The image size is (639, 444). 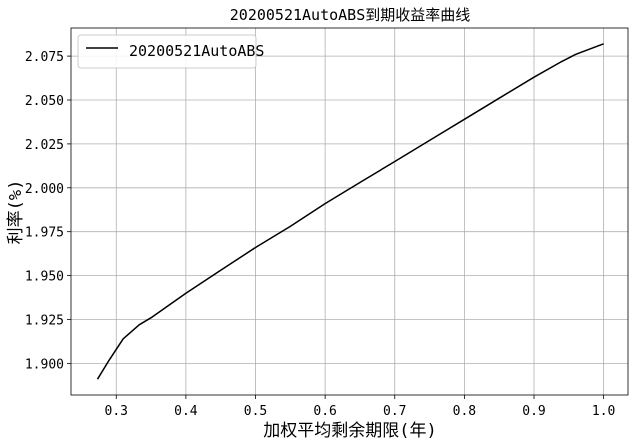 I want to click on x-tick-label: 0.5, so click(x=255, y=411).